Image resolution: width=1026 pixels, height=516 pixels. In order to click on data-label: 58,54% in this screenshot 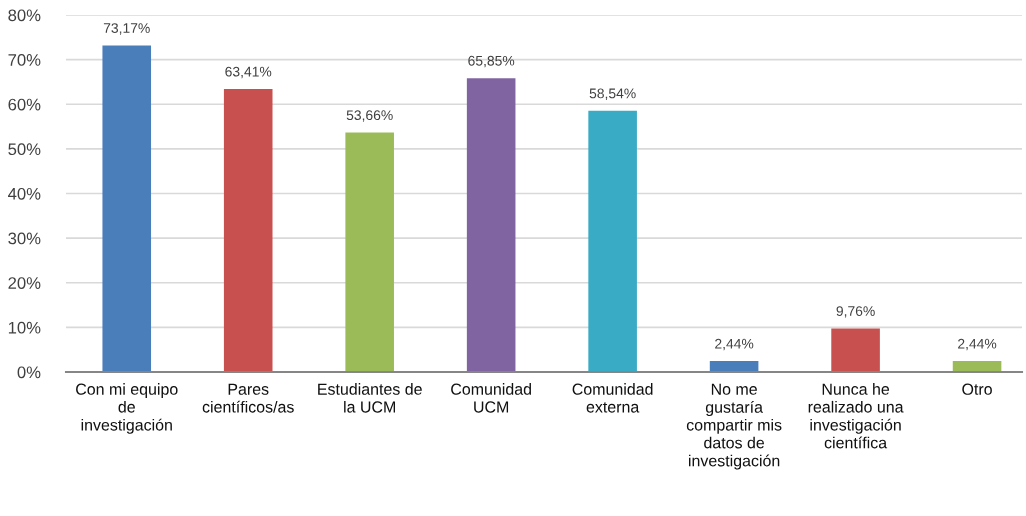, I will do `click(612, 94)`.